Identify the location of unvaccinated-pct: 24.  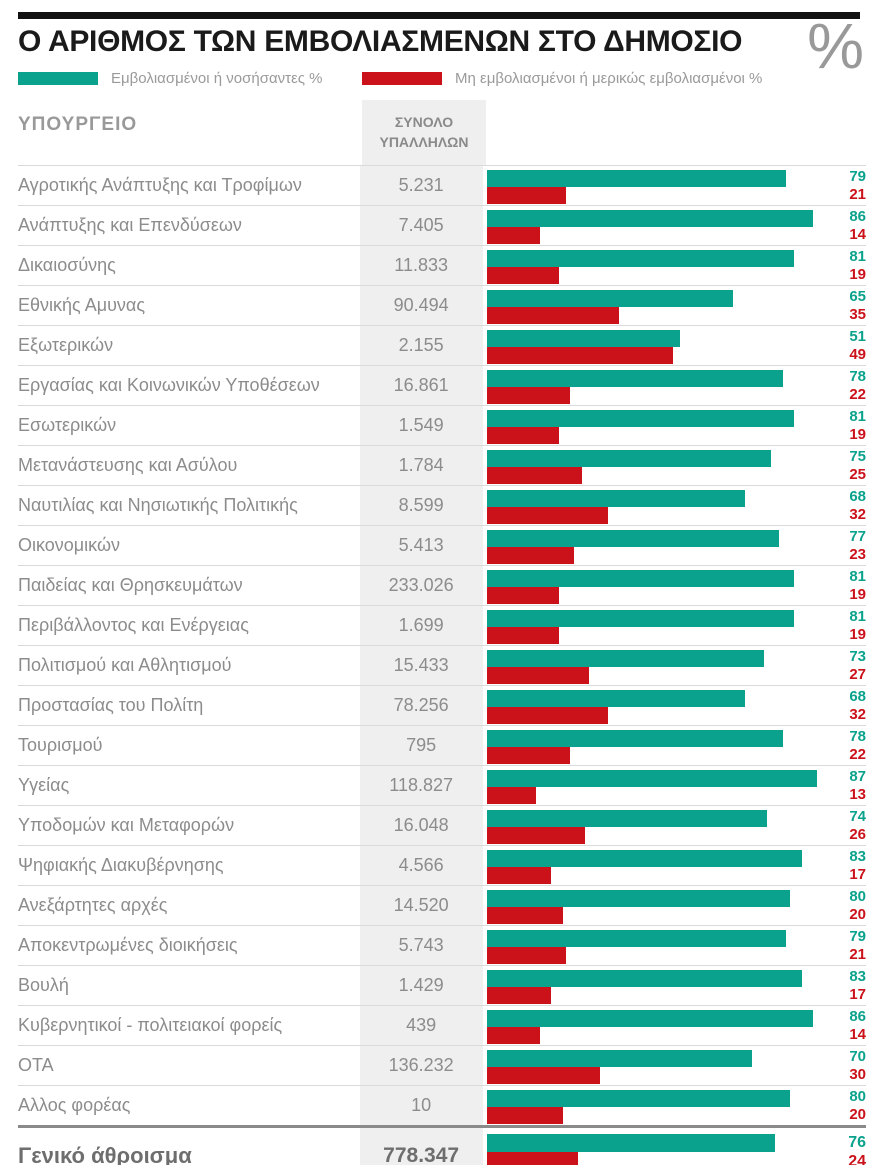
(857, 1159).